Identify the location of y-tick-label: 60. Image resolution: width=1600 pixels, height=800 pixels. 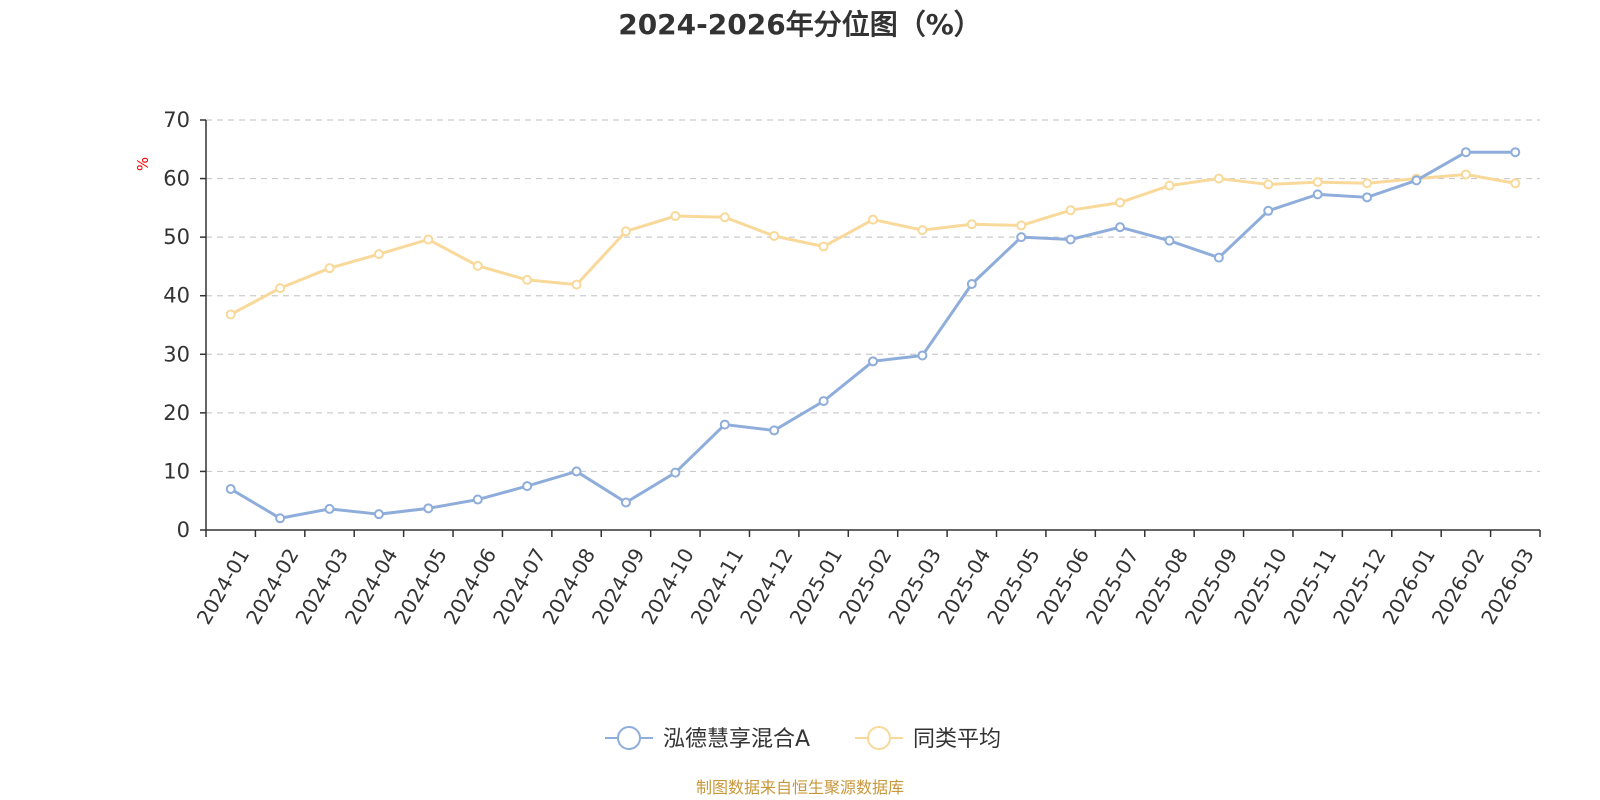
(176, 179).